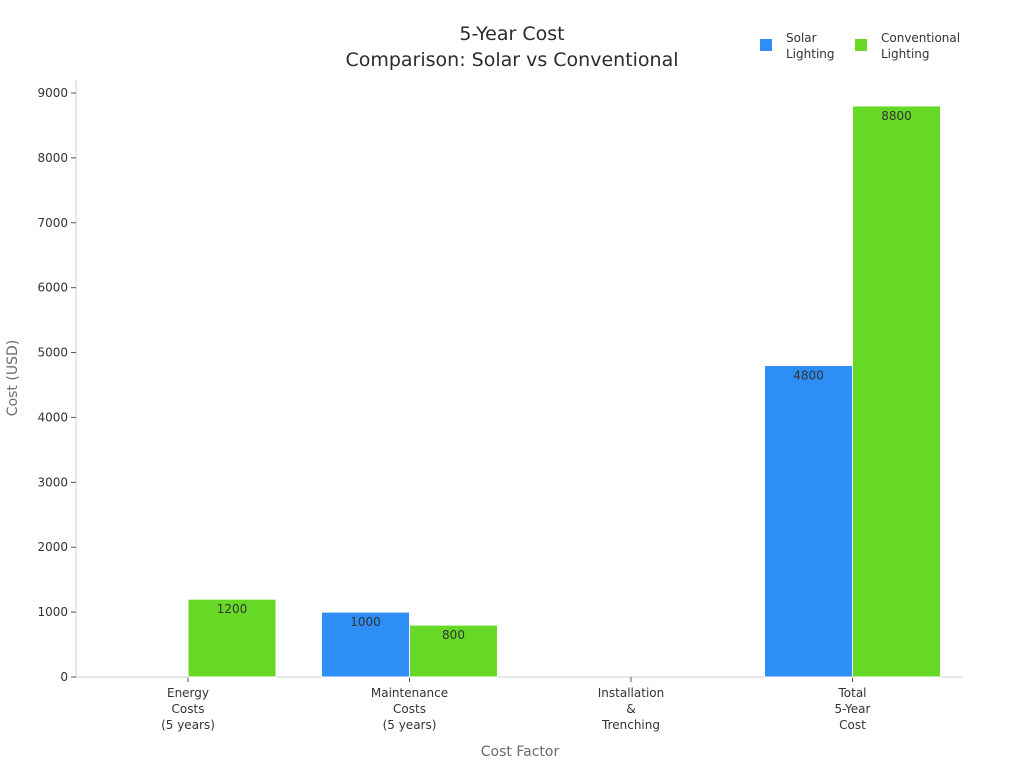 The width and height of the screenshot is (1024, 768). I want to click on bar-data-label: 1200, so click(232, 609).